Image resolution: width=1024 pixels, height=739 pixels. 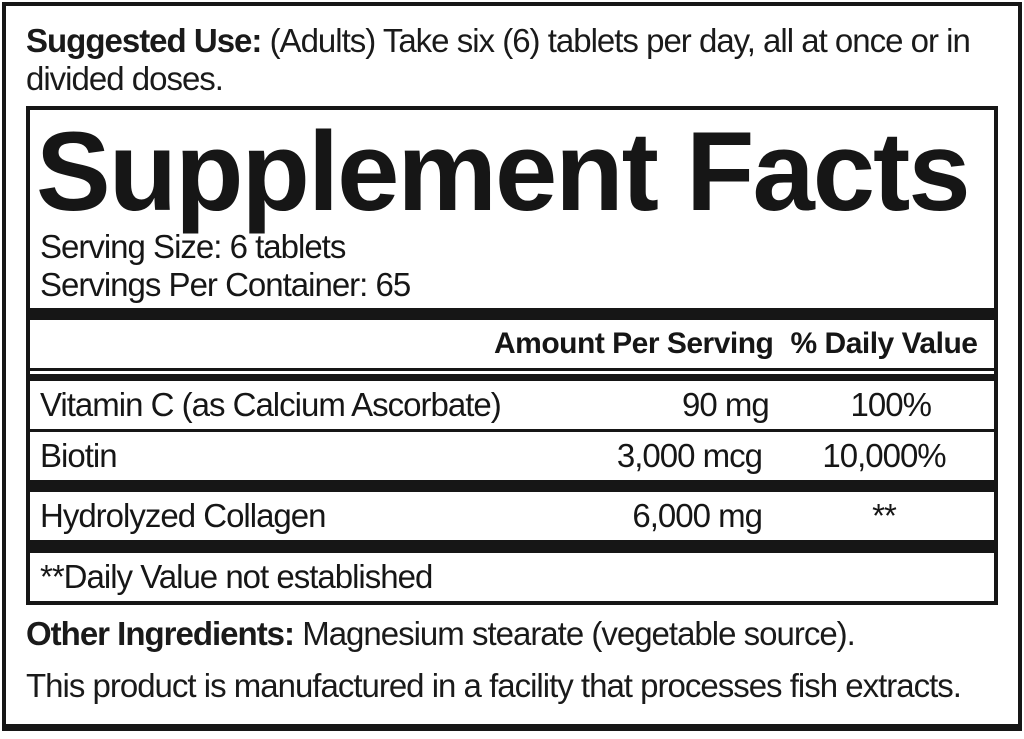 What do you see at coordinates (225, 284) in the screenshot?
I see `servings-per-container: Servings Per Container: 65` at bounding box center [225, 284].